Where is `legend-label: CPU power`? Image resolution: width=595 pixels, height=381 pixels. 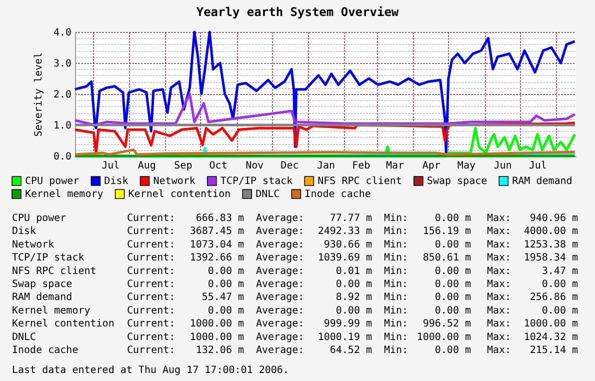 legend-label: CPU power is located at coordinates (52, 181).